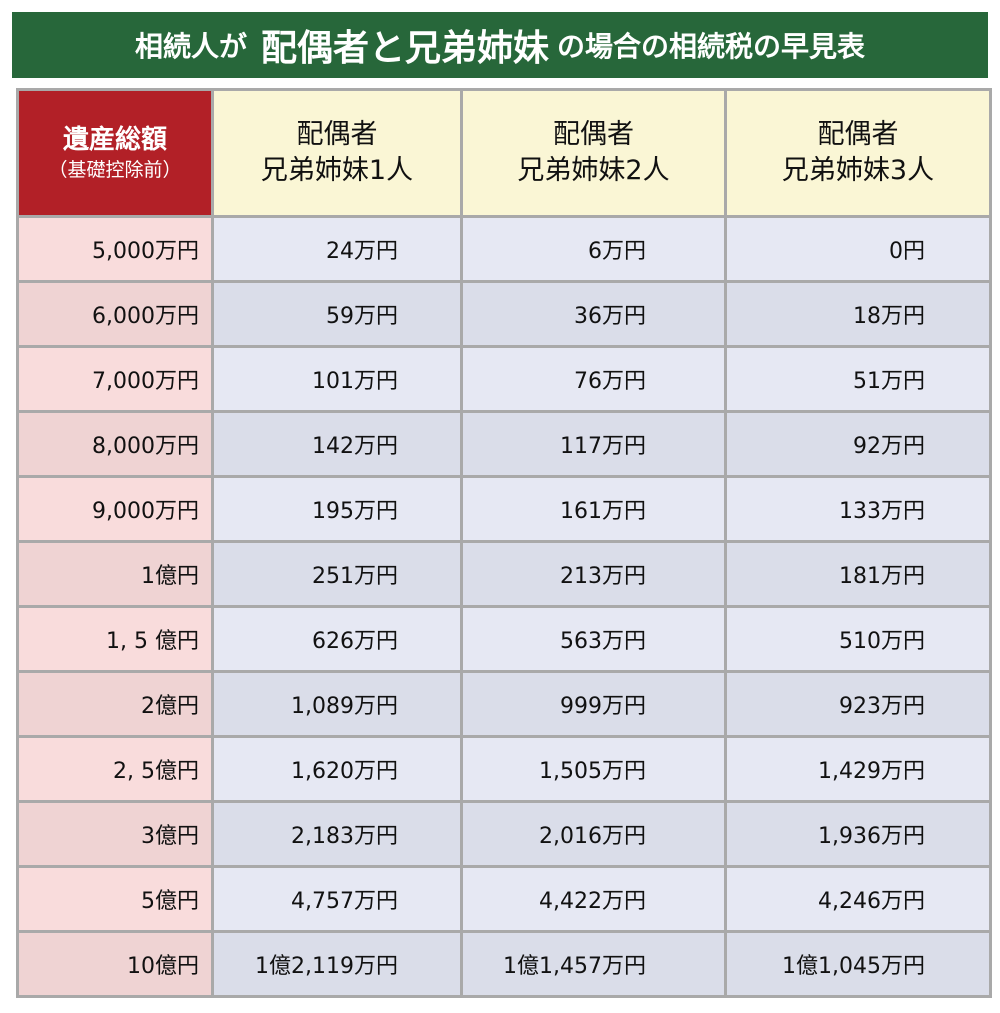 The image size is (1000, 1013). I want to click on column-header-2-siblings: 配偶者 兄弟姉妹2人, so click(593, 153).